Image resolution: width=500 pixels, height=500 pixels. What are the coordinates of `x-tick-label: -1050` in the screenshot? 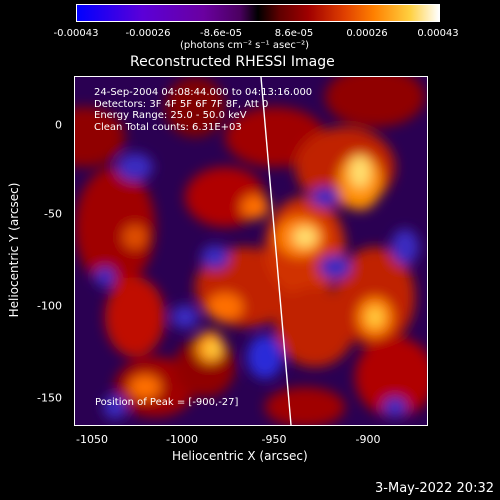 It's located at (92, 439).